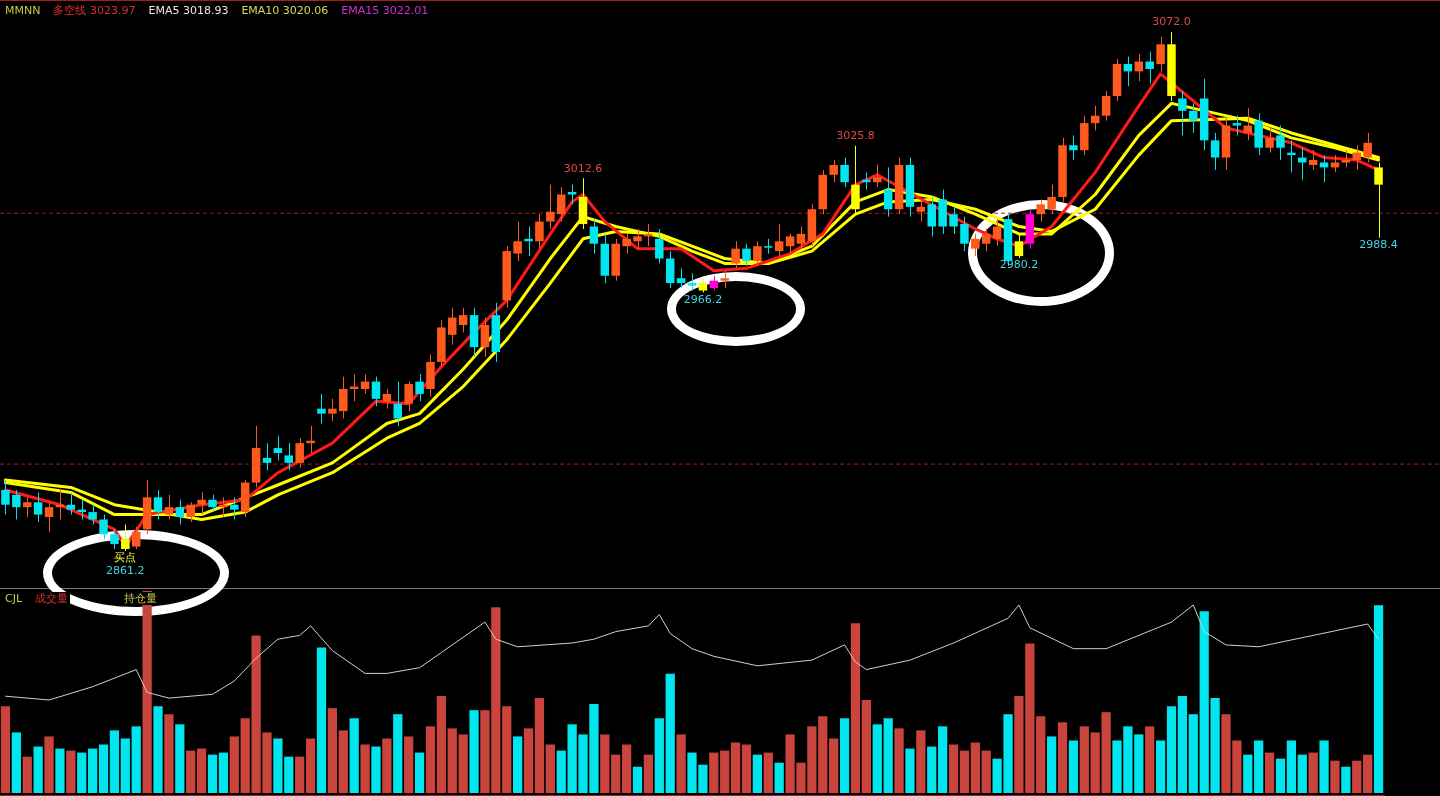  What do you see at coordinates (1019, 265) in the screenshot?
I see `annotation: 2980.2` at bounding box center [1019, 265].